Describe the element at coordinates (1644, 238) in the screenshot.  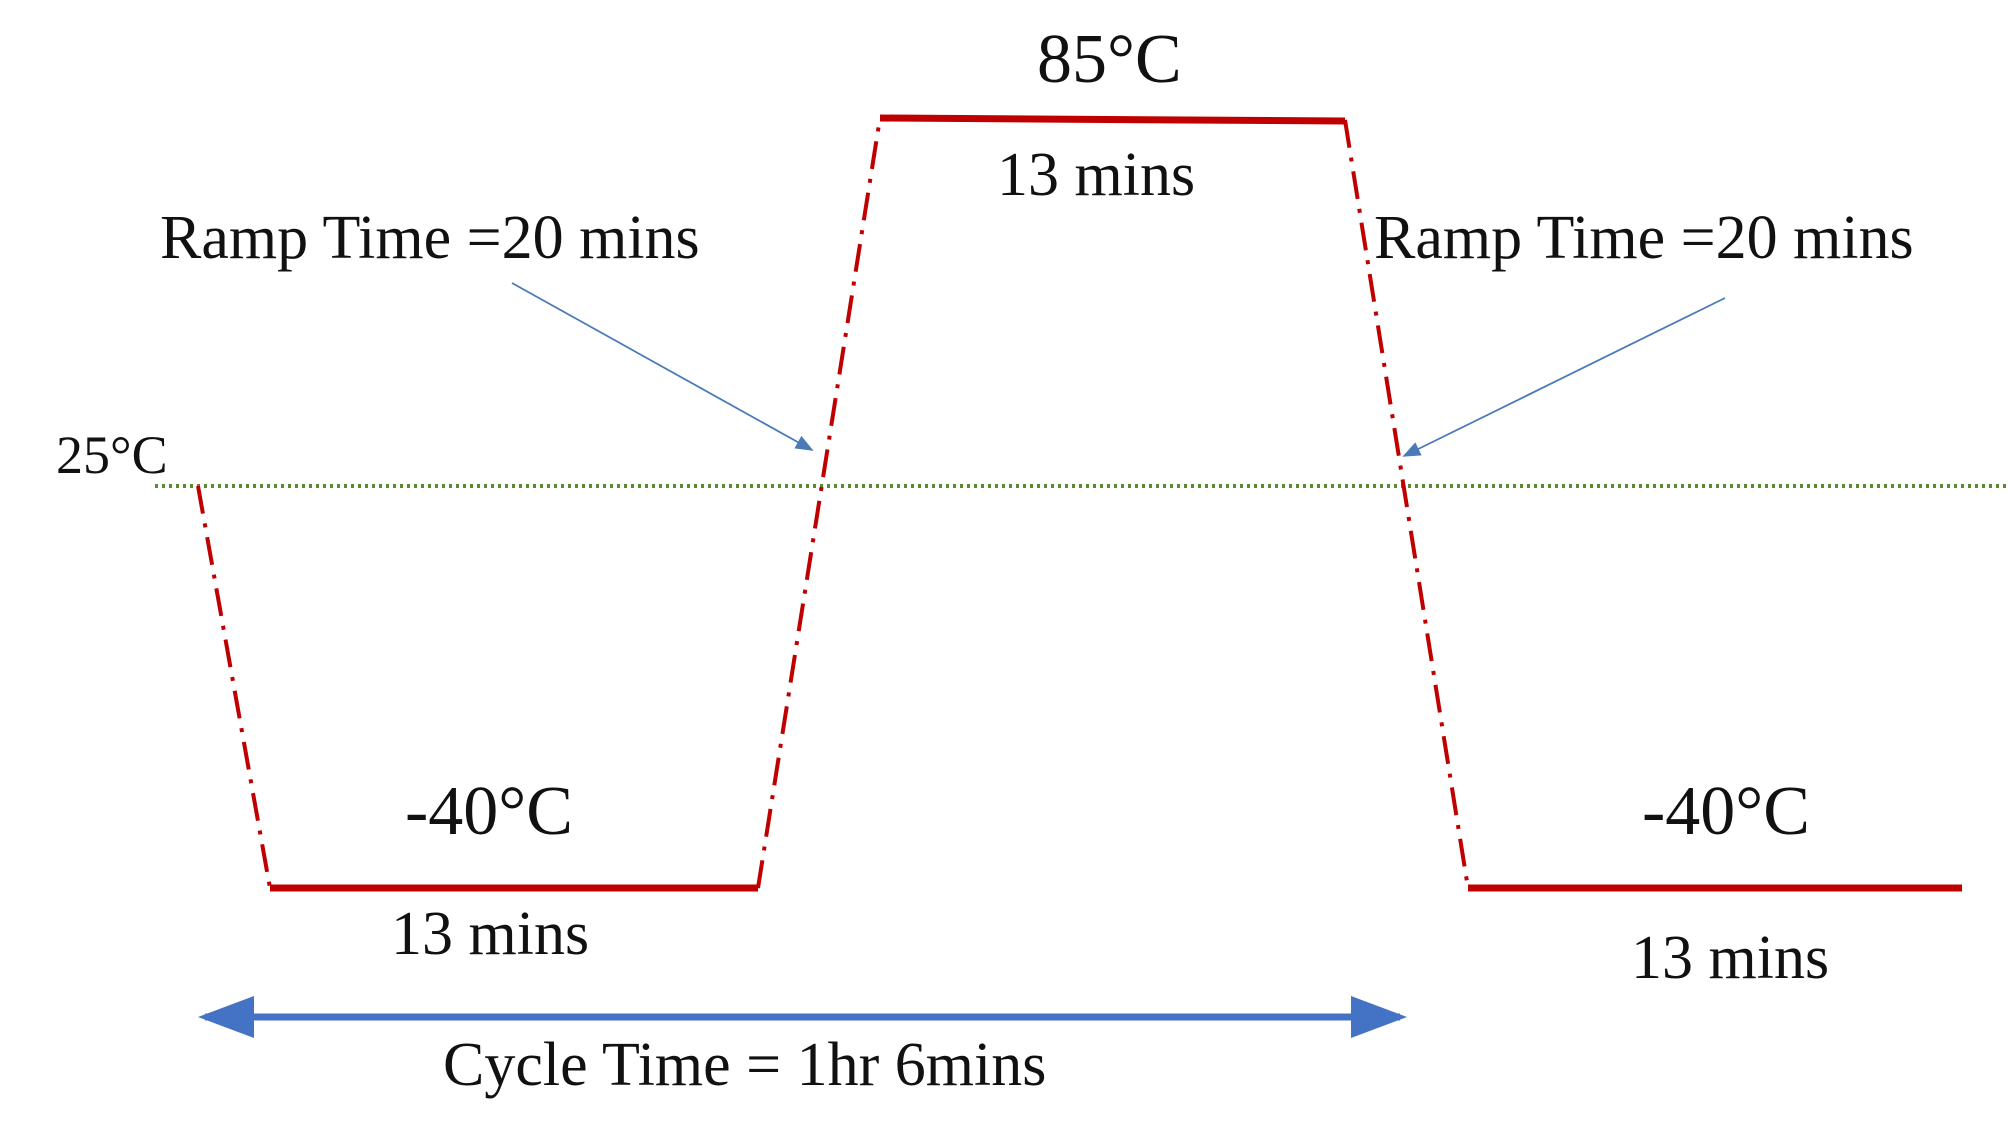
I see `ramp-time-label-right: Ramp Time =20 mins` at that location.